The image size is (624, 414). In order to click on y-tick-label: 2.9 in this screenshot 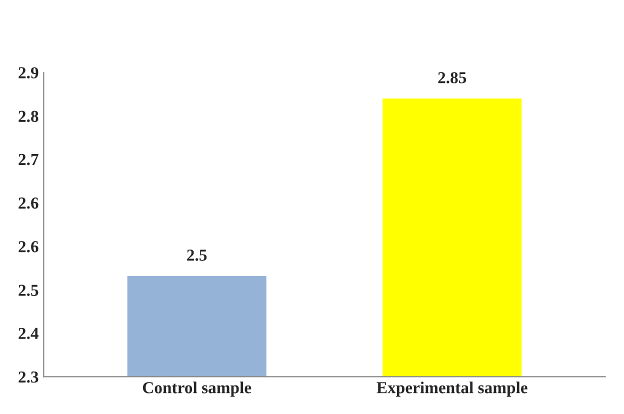, I will do `click(28, 72)`.